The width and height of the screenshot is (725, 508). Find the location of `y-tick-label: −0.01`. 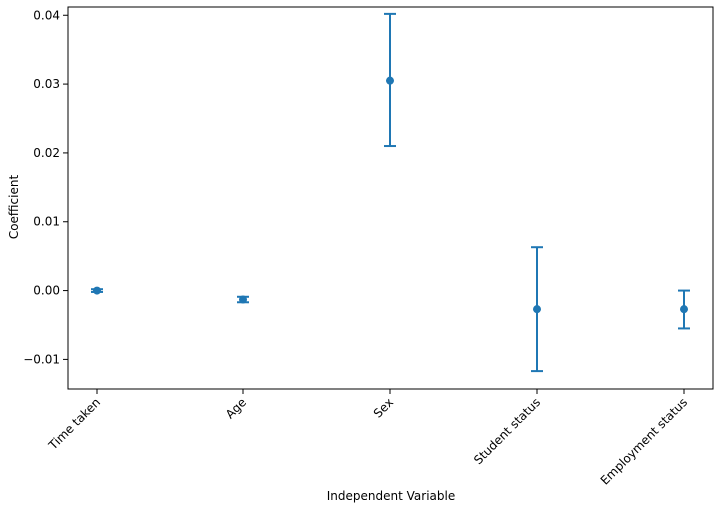

y-tick-label: −0.01 is located at coordinates (41, 359).